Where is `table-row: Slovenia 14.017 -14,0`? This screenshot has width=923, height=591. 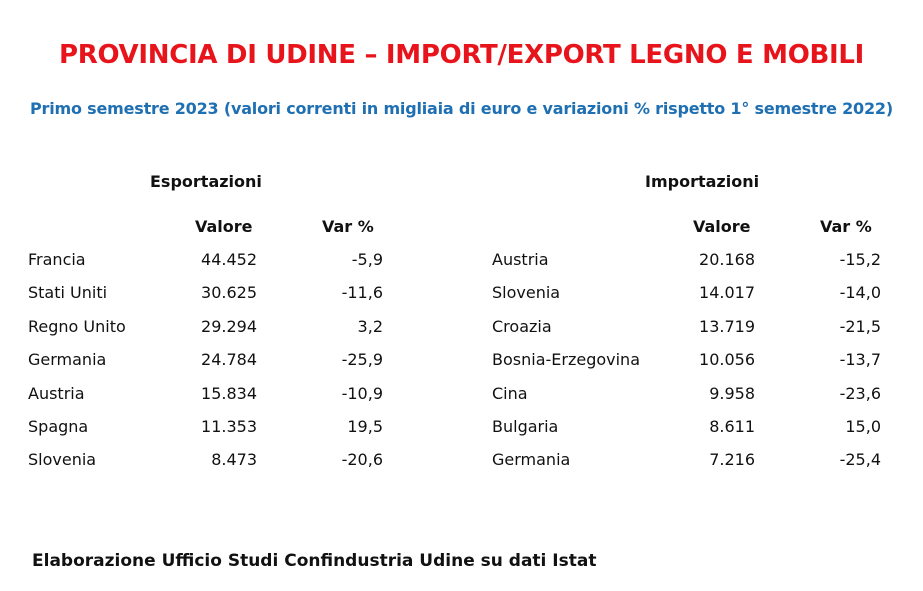 table-row: Slovenia 14.017 -14,0 is located at coordinates (461, 293).